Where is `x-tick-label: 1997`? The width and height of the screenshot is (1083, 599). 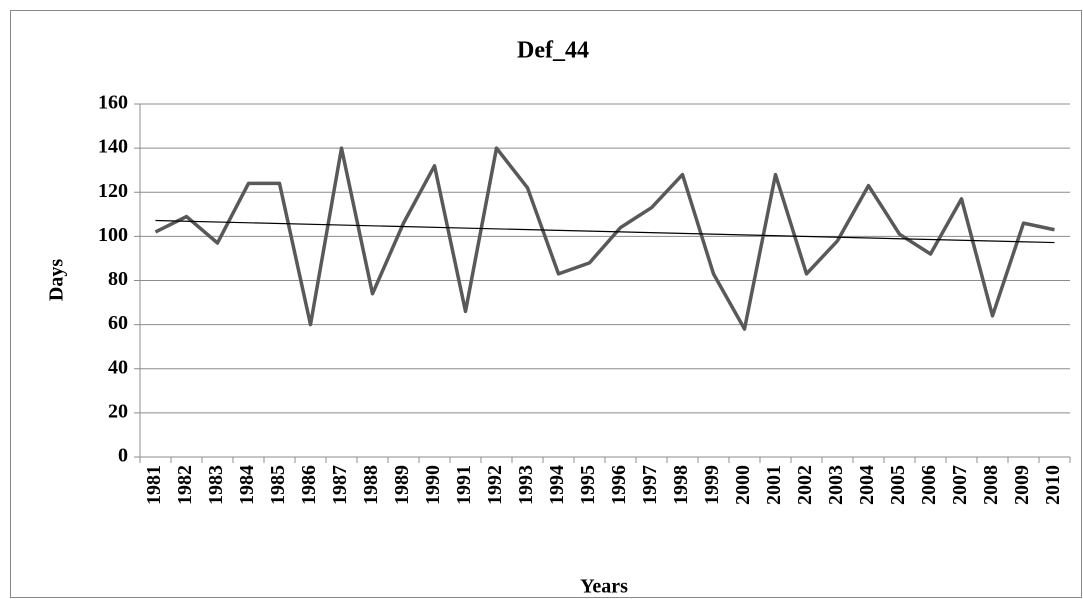 x-tick-label: 1997 is located at coordinates (650, 485).